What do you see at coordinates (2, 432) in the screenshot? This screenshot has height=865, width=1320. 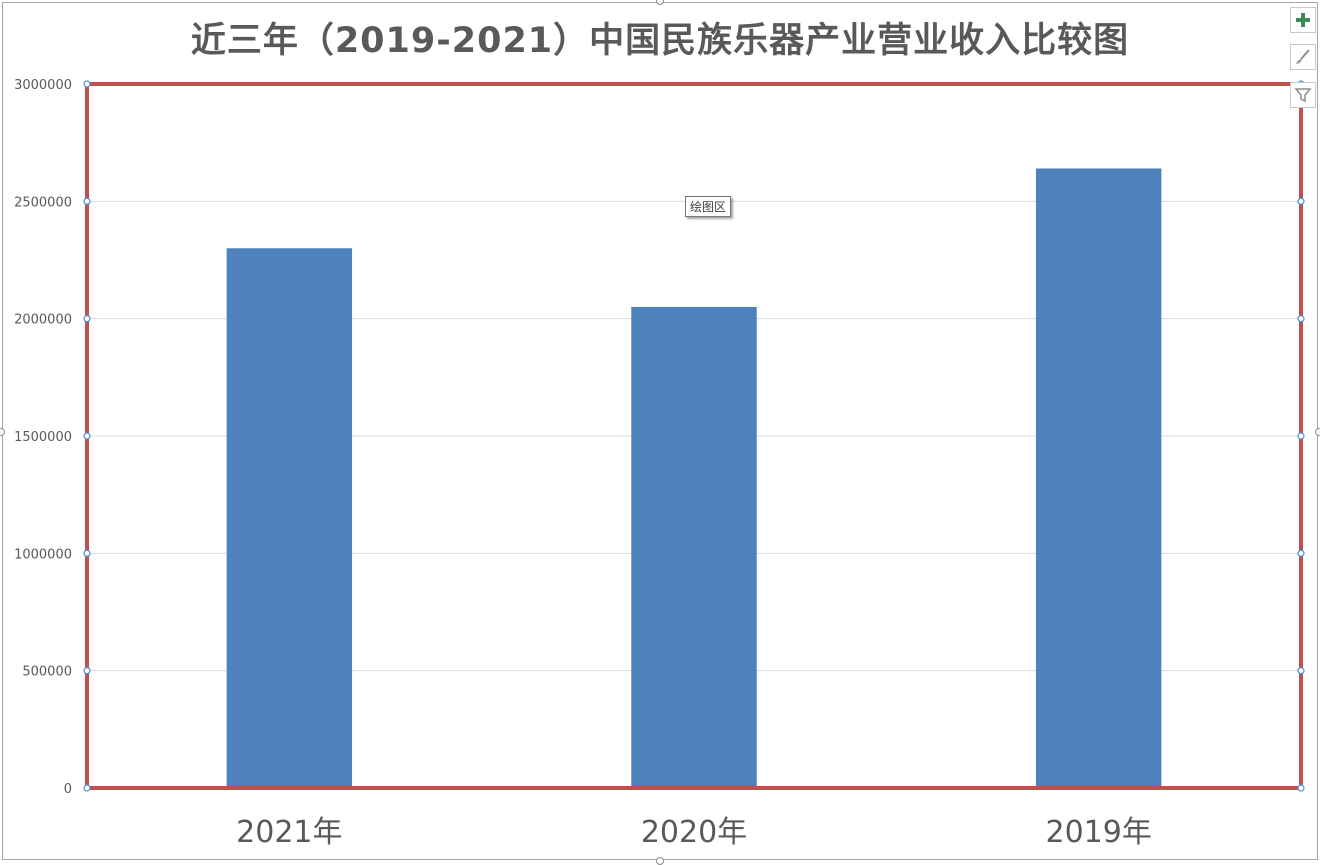 I see `chart-area-handle-left` at bounding box center [2, 432].